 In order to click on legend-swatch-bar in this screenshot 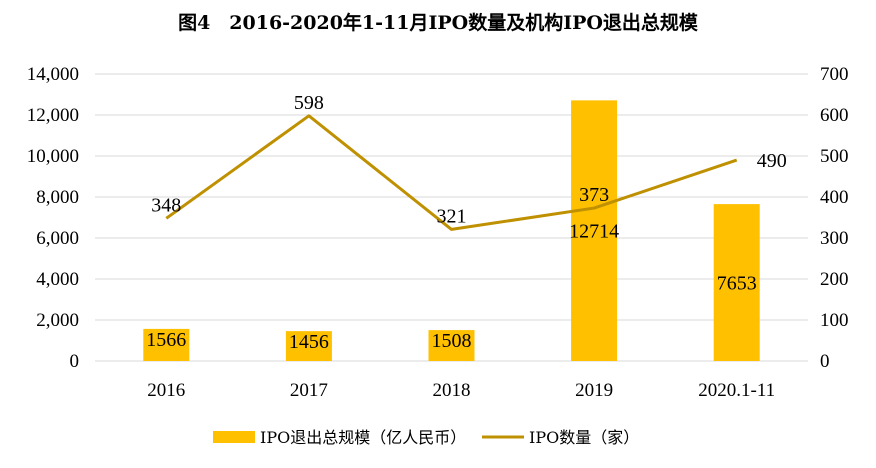, I will do `click(234, 437)`.